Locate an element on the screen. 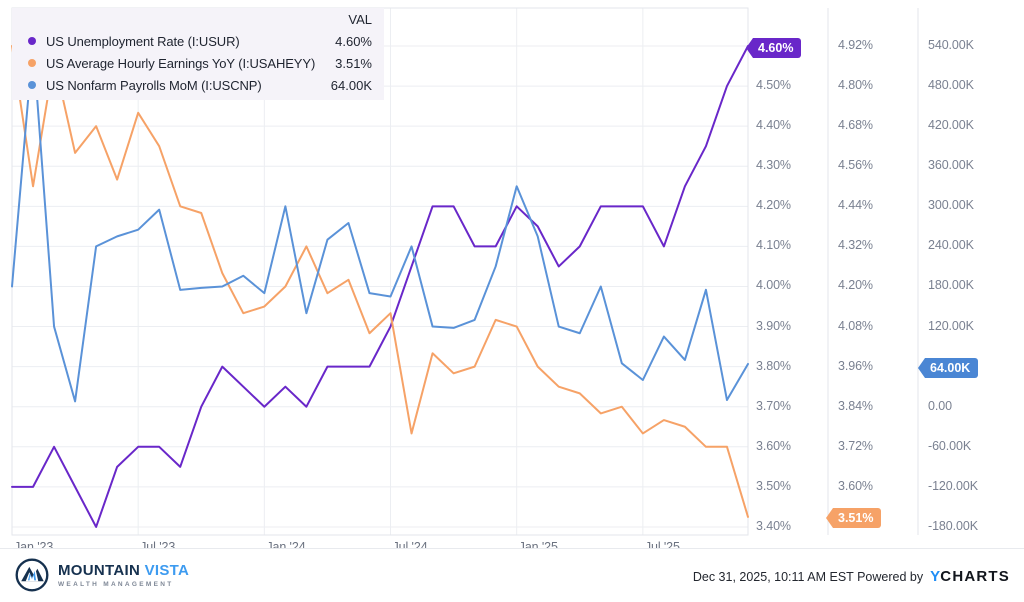 This screenshot has height=602, width=1024. axis-tick-label: 3.72% is located at coordinates (855, 445).